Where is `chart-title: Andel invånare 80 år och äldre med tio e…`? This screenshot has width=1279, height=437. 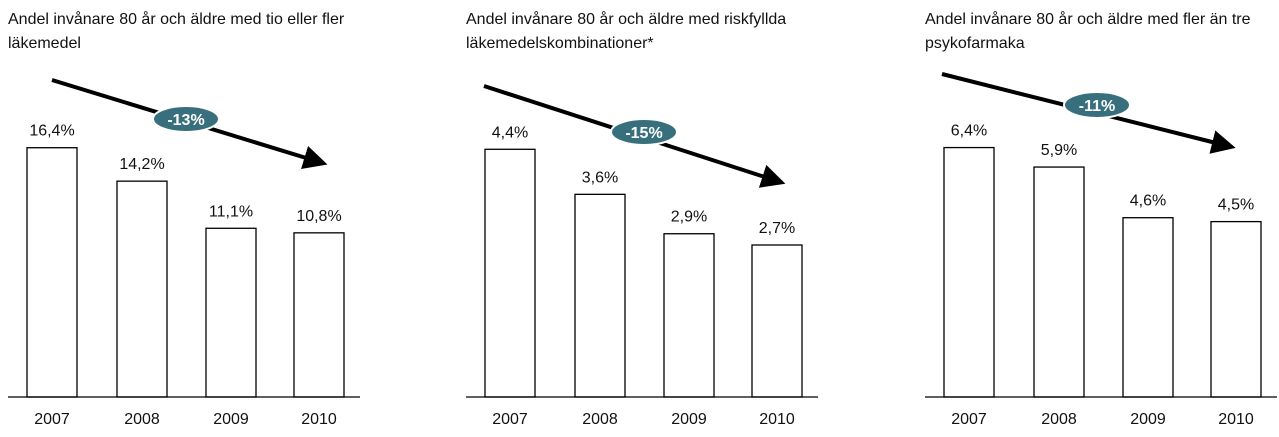 chart-title: Andel invånare 80 år och äldre med tio e… is located at coordinates (176, 31).